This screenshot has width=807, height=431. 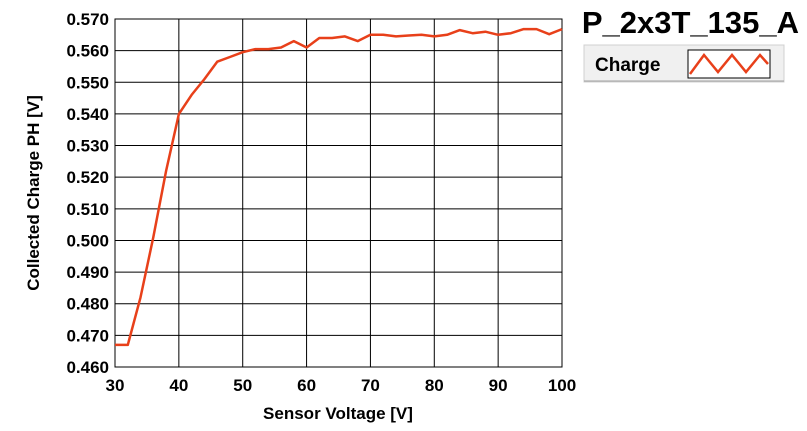 I want to click on x-axis-title: Sensor Voltage [V], so click(x=338, y=413).